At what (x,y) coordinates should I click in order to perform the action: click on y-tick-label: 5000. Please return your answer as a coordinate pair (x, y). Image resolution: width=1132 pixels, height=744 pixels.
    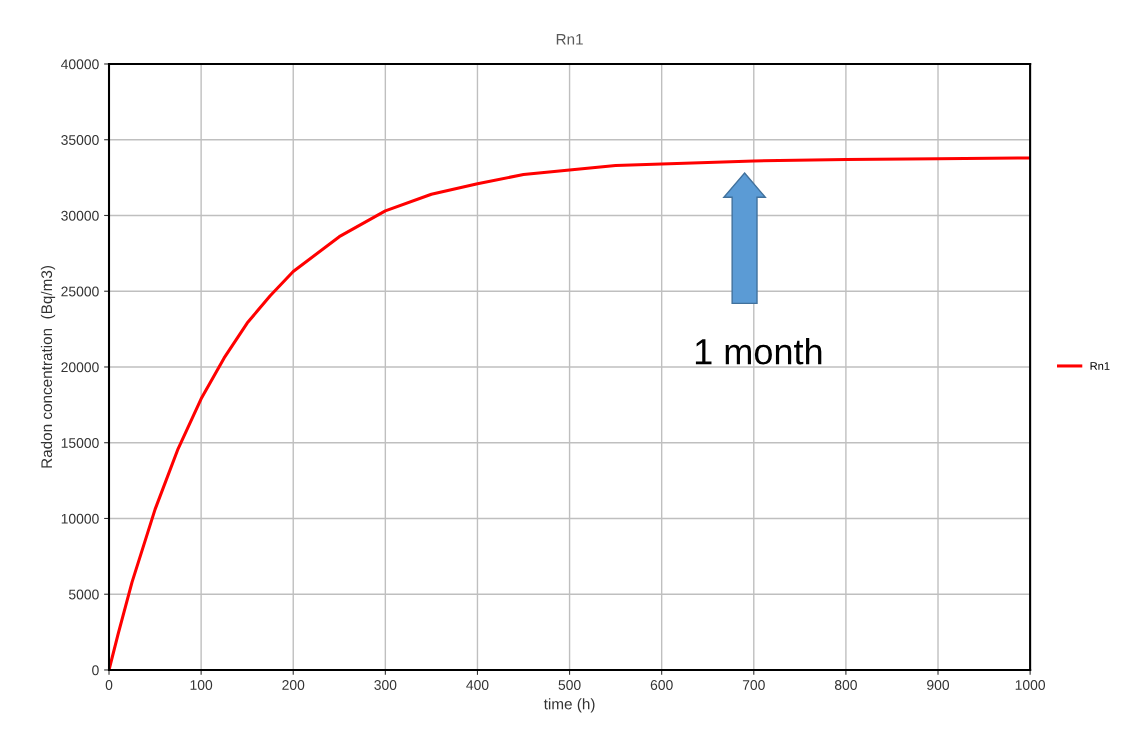
    Looking at the image, I should click on (83, 594).